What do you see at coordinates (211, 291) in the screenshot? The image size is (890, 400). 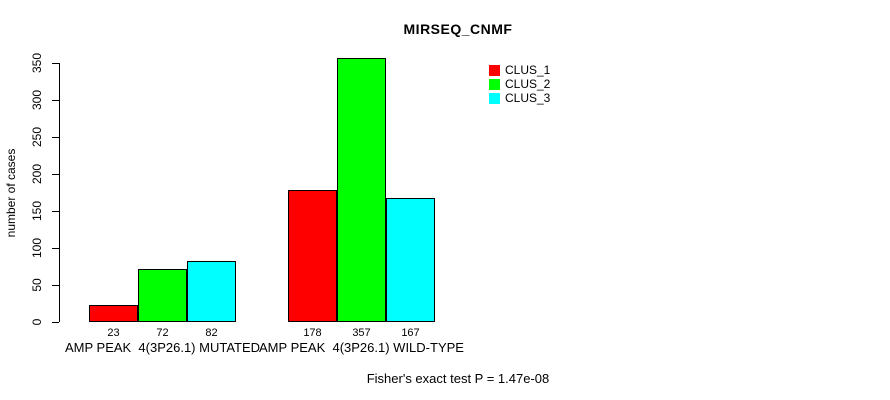 I see `bar-clus_3-group1` at bounding box center [211, 291].